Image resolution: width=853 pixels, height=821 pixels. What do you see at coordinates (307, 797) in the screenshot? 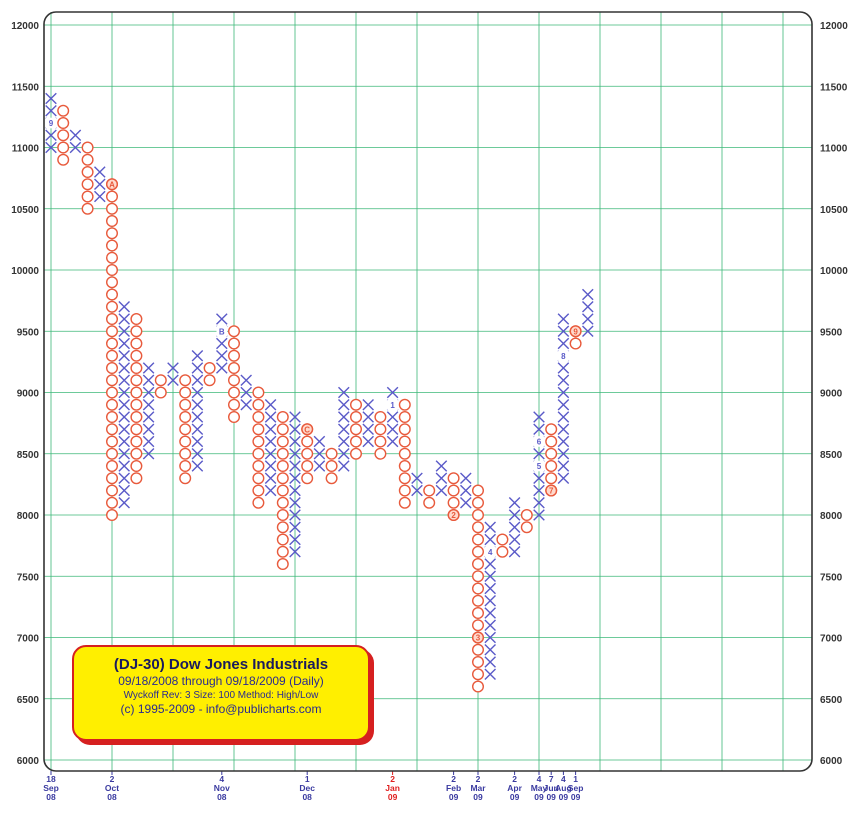
I see `date-year: 08` at bounding box center [307, 797].